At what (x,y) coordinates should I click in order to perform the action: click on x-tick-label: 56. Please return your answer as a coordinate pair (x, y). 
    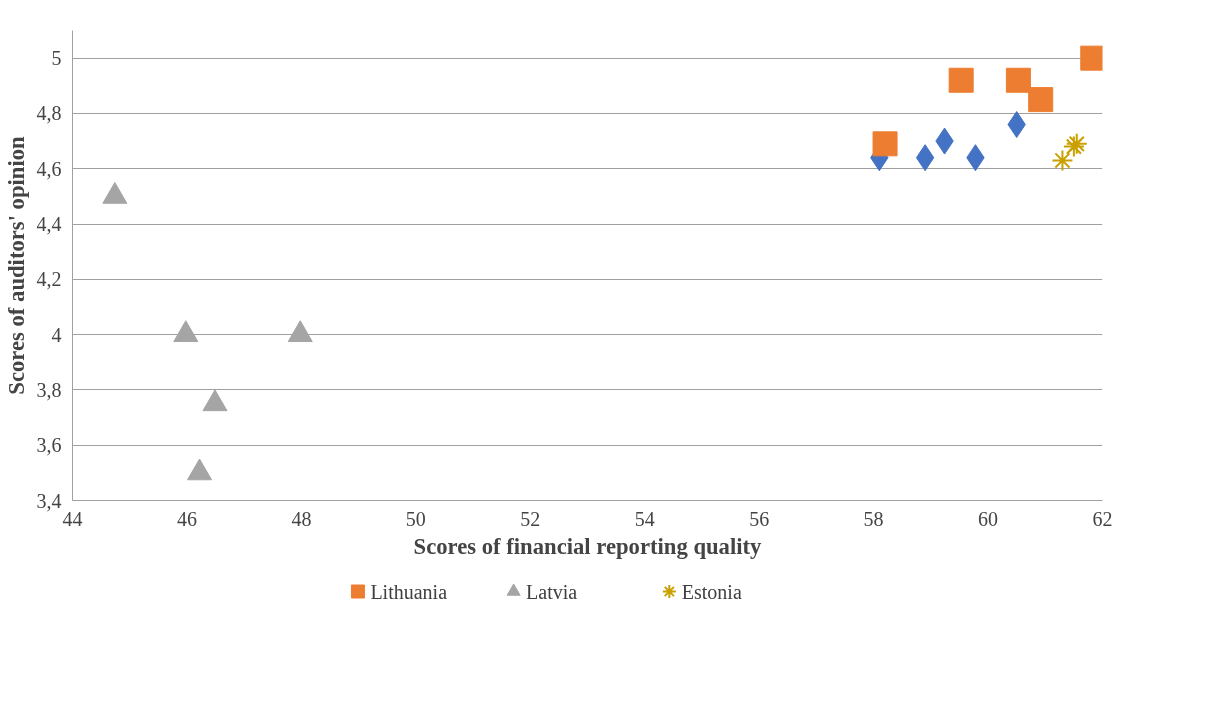
    Looking at the image, I should click on (759, 518).